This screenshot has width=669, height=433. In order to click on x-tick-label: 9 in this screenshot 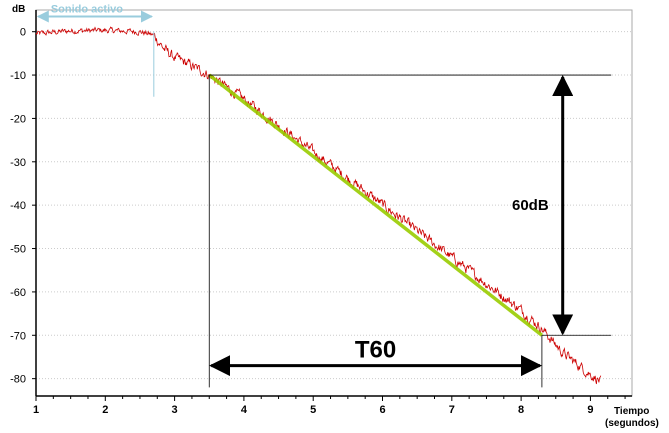, I will do `click(590, 410)`.